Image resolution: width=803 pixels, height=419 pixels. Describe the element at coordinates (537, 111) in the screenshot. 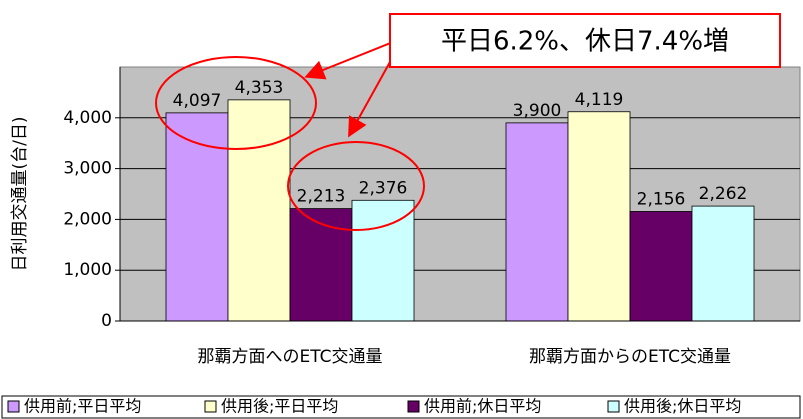

I see `value-label: 3,900` at that location.